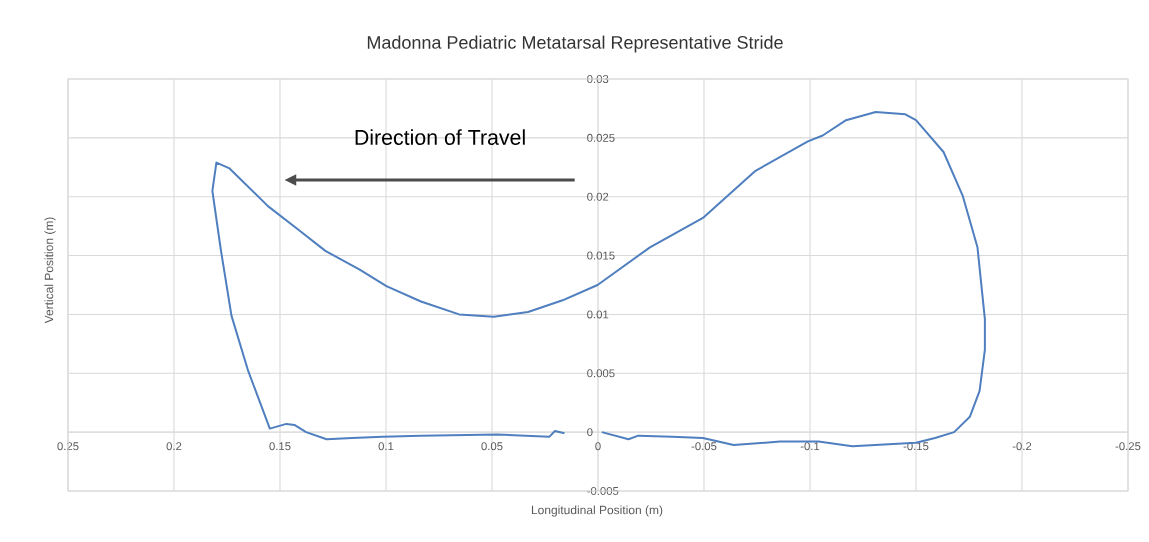 The width and height of the screenshot is (1149, 542). I want to click on x-tick-label: -0.25, so click(1128, 446).